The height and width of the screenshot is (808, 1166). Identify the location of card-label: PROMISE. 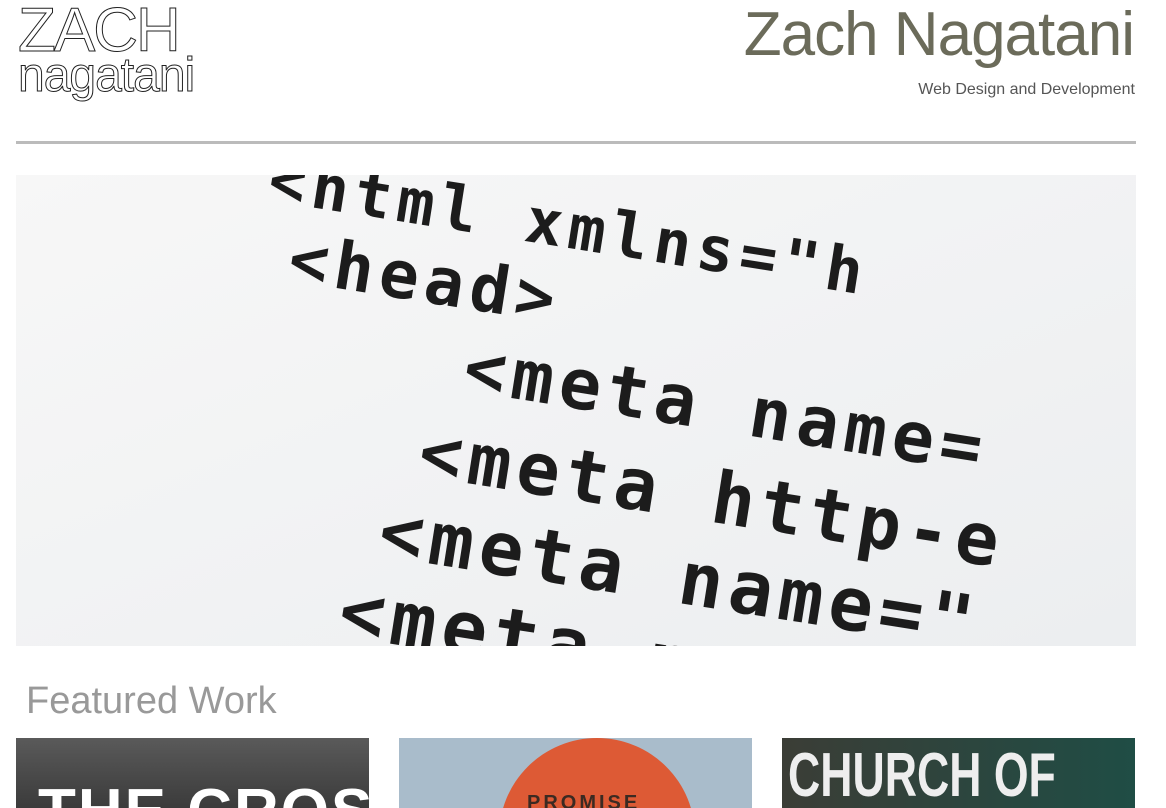
(584, 800).